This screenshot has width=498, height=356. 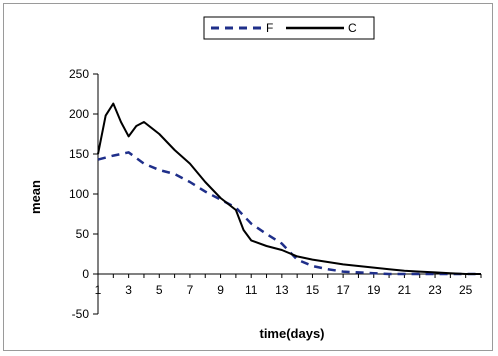 What do you see at coordinates (79, 194) in the screenshot?
I see `y-tick-label: 100` at bounding box center [79, 194].